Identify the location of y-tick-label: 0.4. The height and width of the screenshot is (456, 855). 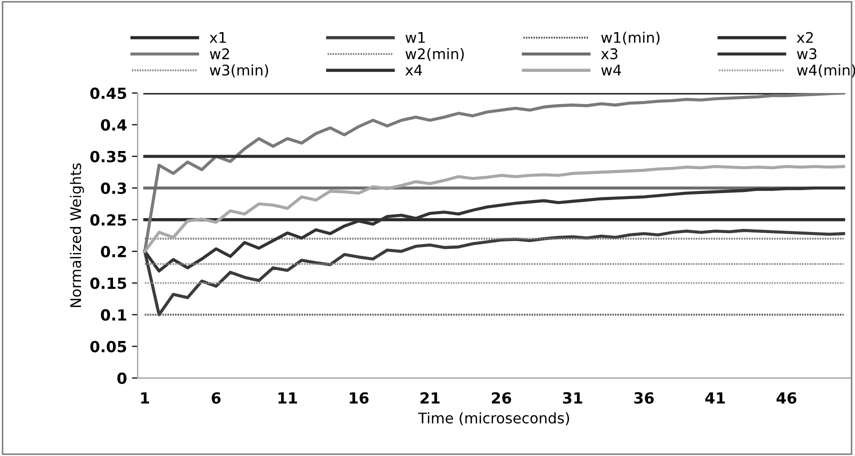
(113, 125).